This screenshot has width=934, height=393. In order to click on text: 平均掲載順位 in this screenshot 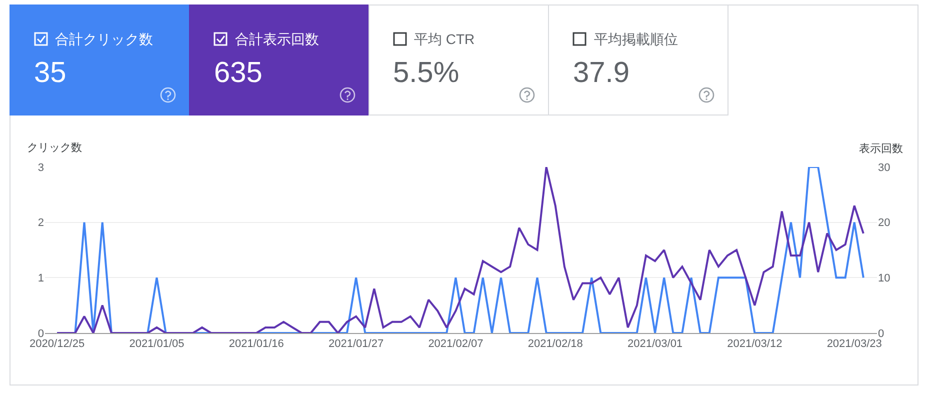, I will do `click(636, 39)`.